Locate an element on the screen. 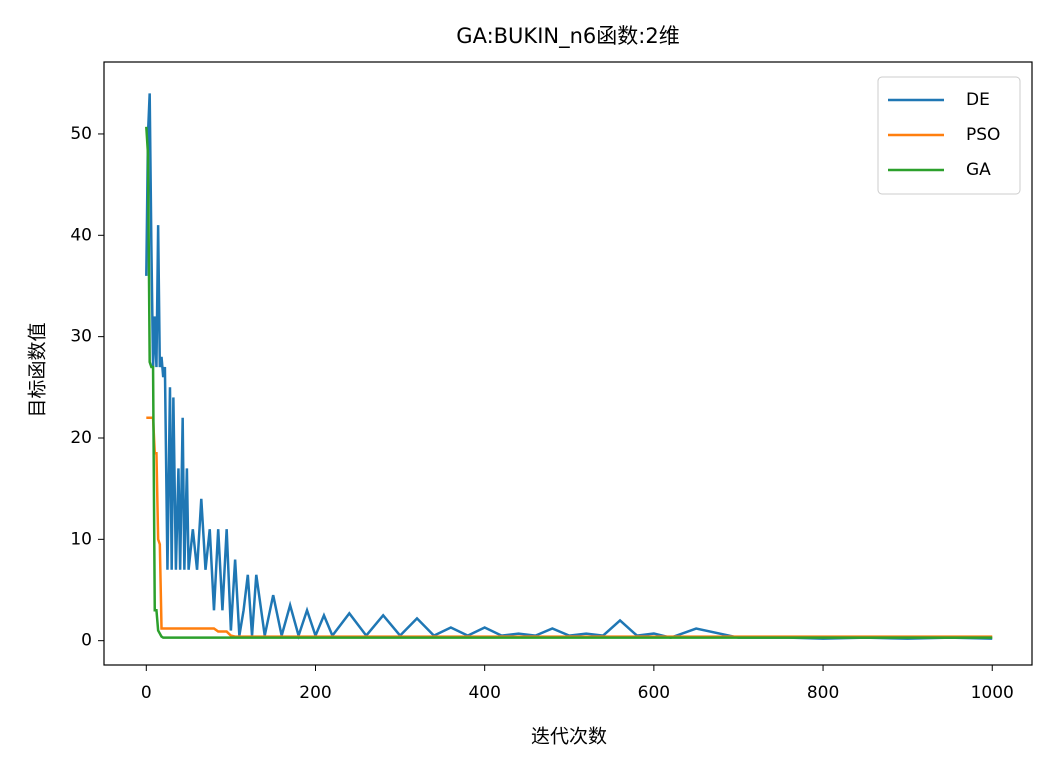 This screenshot has width=1053, height=770. chart-title: GA:BUKIN_n6函数:2维 is located at coordinates (567, 36).